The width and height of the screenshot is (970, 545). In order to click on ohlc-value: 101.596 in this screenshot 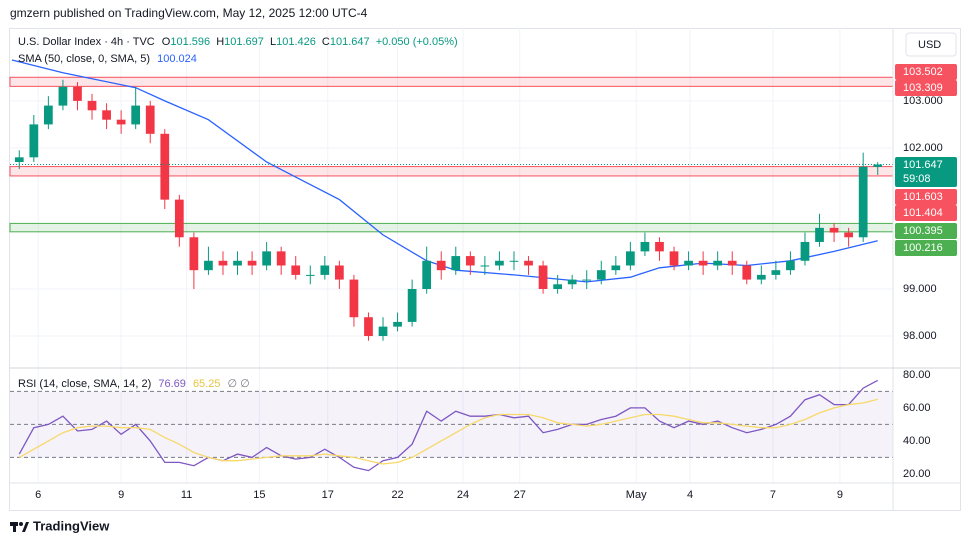, I will do `click(190, 42)`.